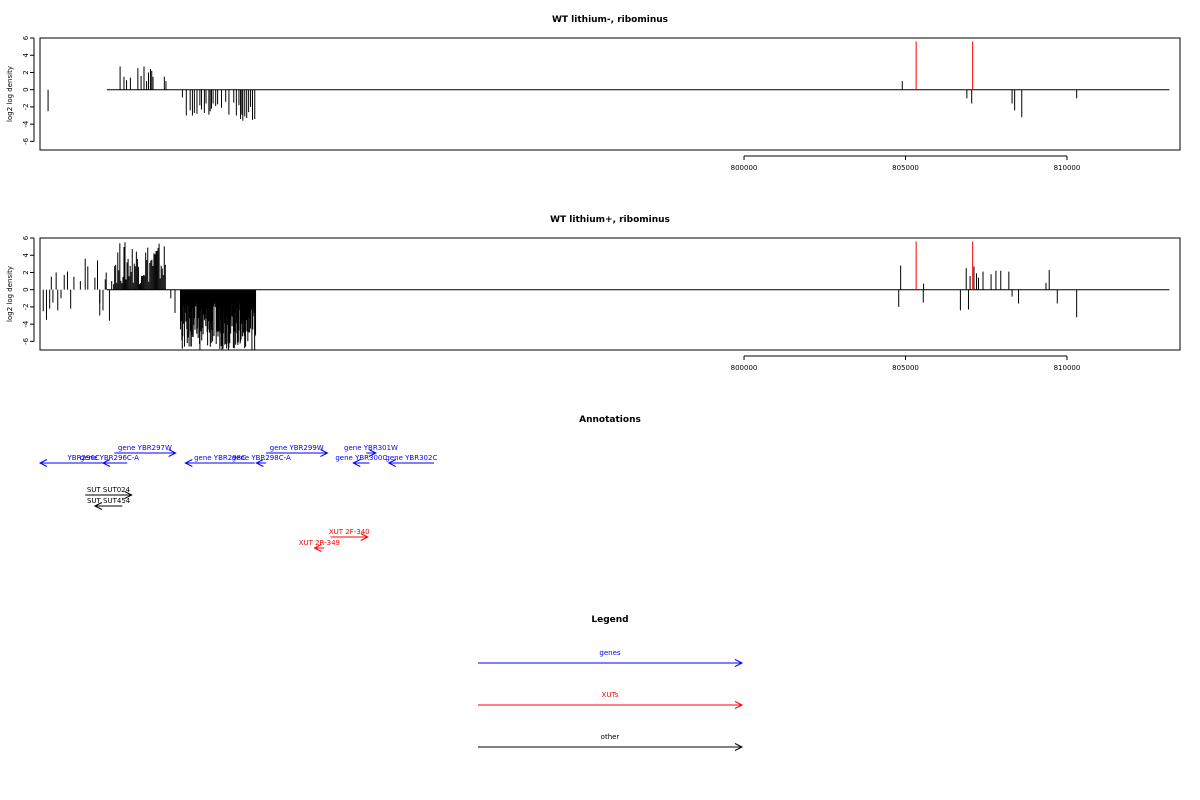  What do you see at coordinates (319, 543) in the screenshot?
I see `annotation-label: XUT 2R-349` at bounding box center [319, 543].